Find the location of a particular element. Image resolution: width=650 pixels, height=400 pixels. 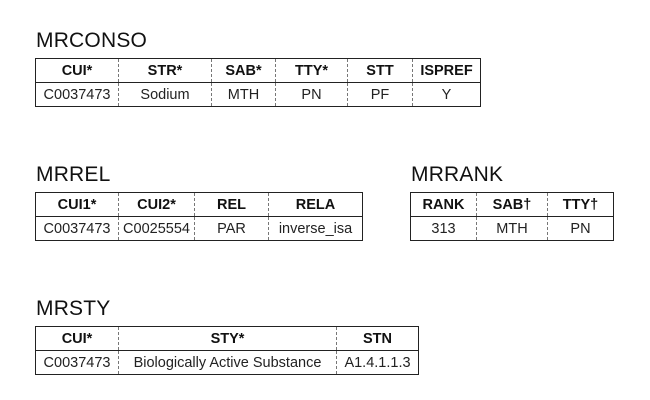

mrrank-table-block: MRRANK RANK SAB† TTY† 313 MTH PN is located at coordinates (512, 202).